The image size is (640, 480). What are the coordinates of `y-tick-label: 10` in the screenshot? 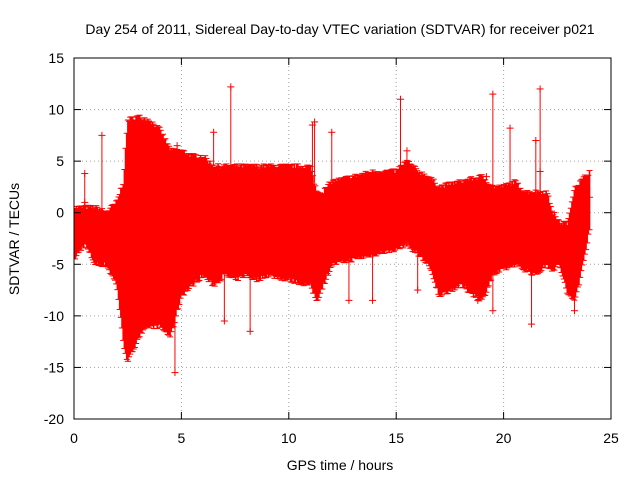 It's located at (56, 110).